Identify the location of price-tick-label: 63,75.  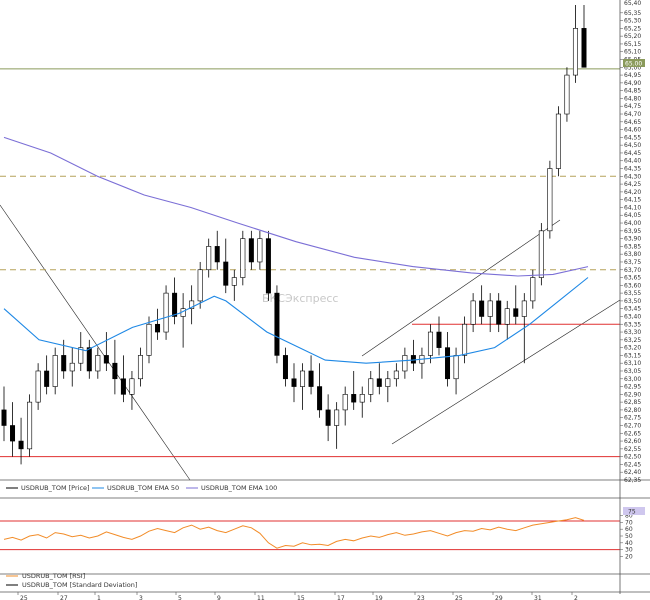
(632, 262).